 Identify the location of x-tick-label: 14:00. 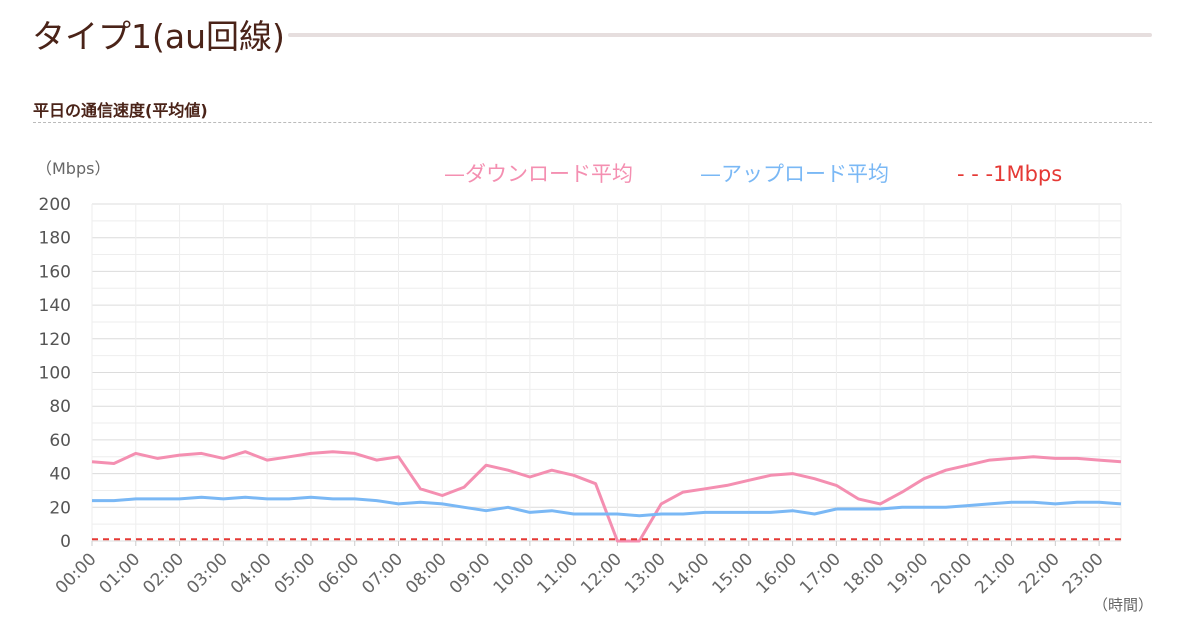
(689, 573).